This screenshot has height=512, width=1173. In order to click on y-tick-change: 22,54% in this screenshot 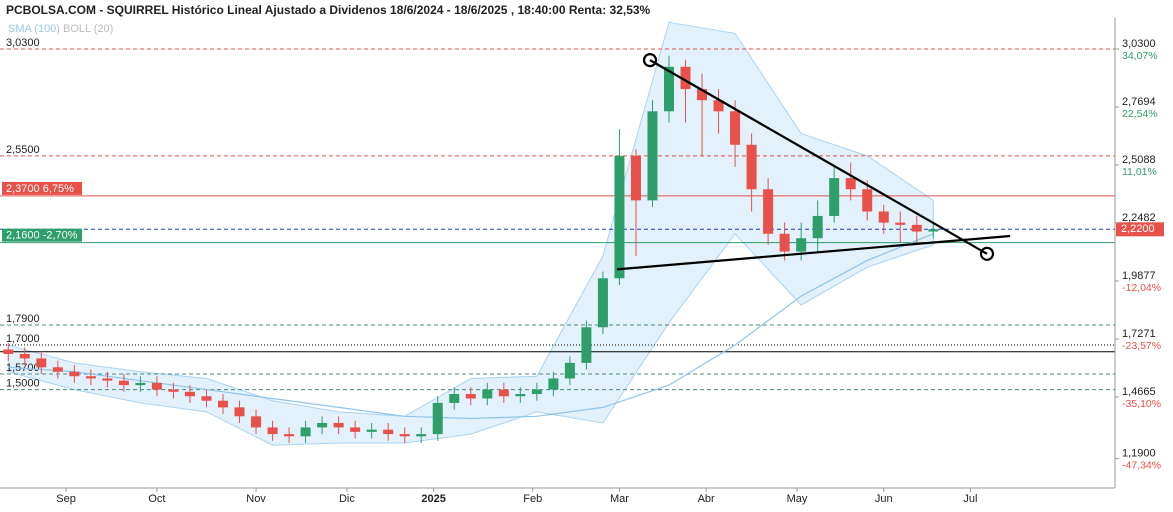, I will do `click(1140, 114)`.